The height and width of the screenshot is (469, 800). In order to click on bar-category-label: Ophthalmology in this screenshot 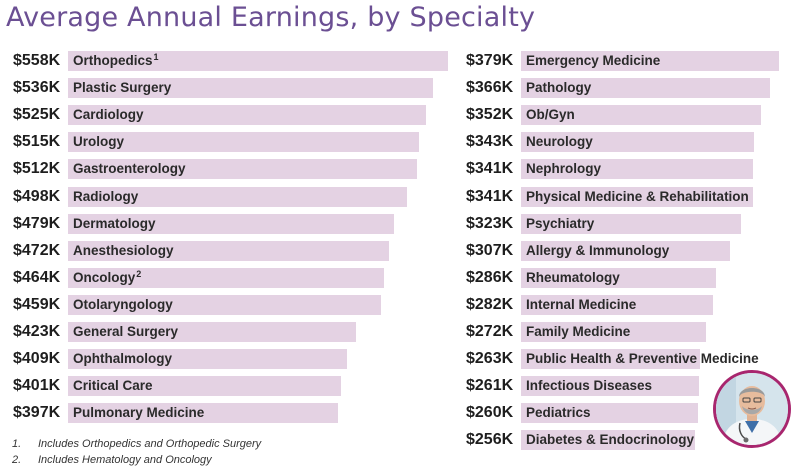, I will do `click(122, 359)`.